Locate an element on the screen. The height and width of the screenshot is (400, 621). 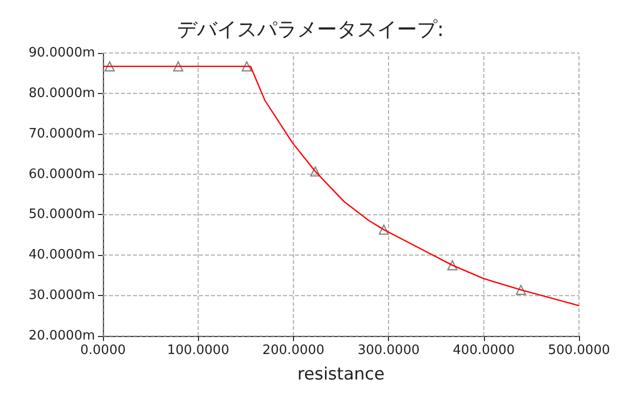
y-tick-label: 90.0000m is located at coordinates (61, 53).